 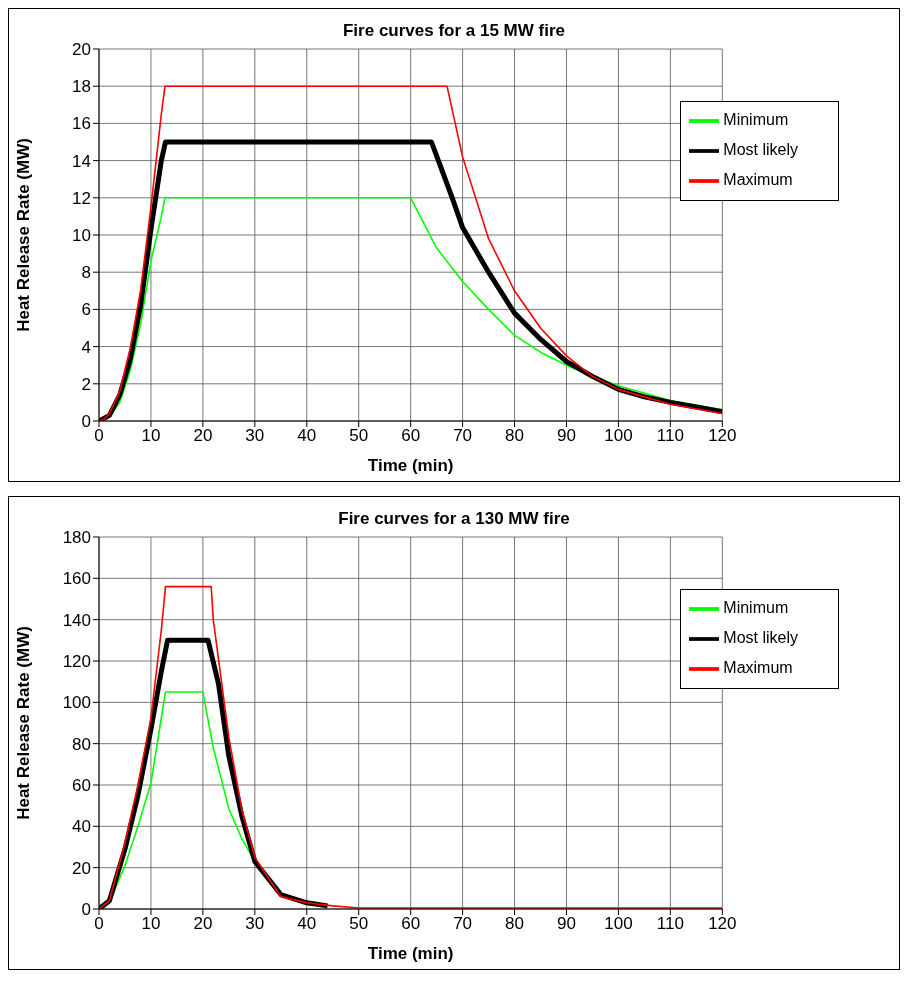 What do you see at coordinates (86, 310) in the screenshot?
I see `y-tick-label: 6` at bounding box center [86, 310].